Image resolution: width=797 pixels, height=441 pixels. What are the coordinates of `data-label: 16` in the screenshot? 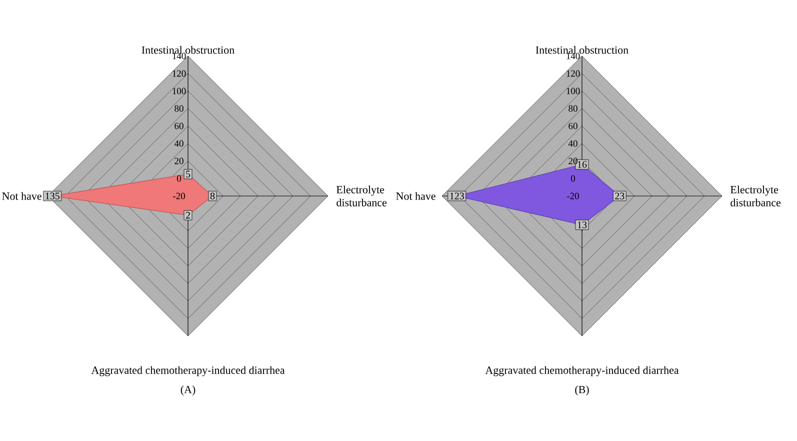 It's located at (582, 164).